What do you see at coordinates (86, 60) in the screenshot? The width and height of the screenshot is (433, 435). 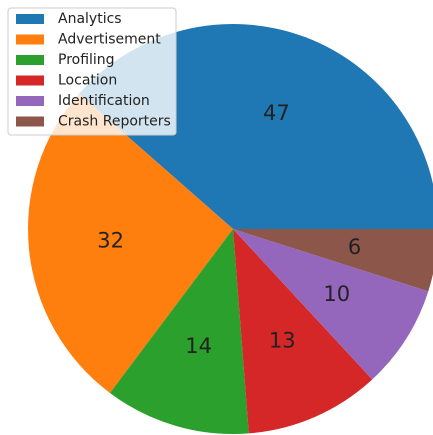 I see `legend-label: Profiling` at bounding box center [86, 60].